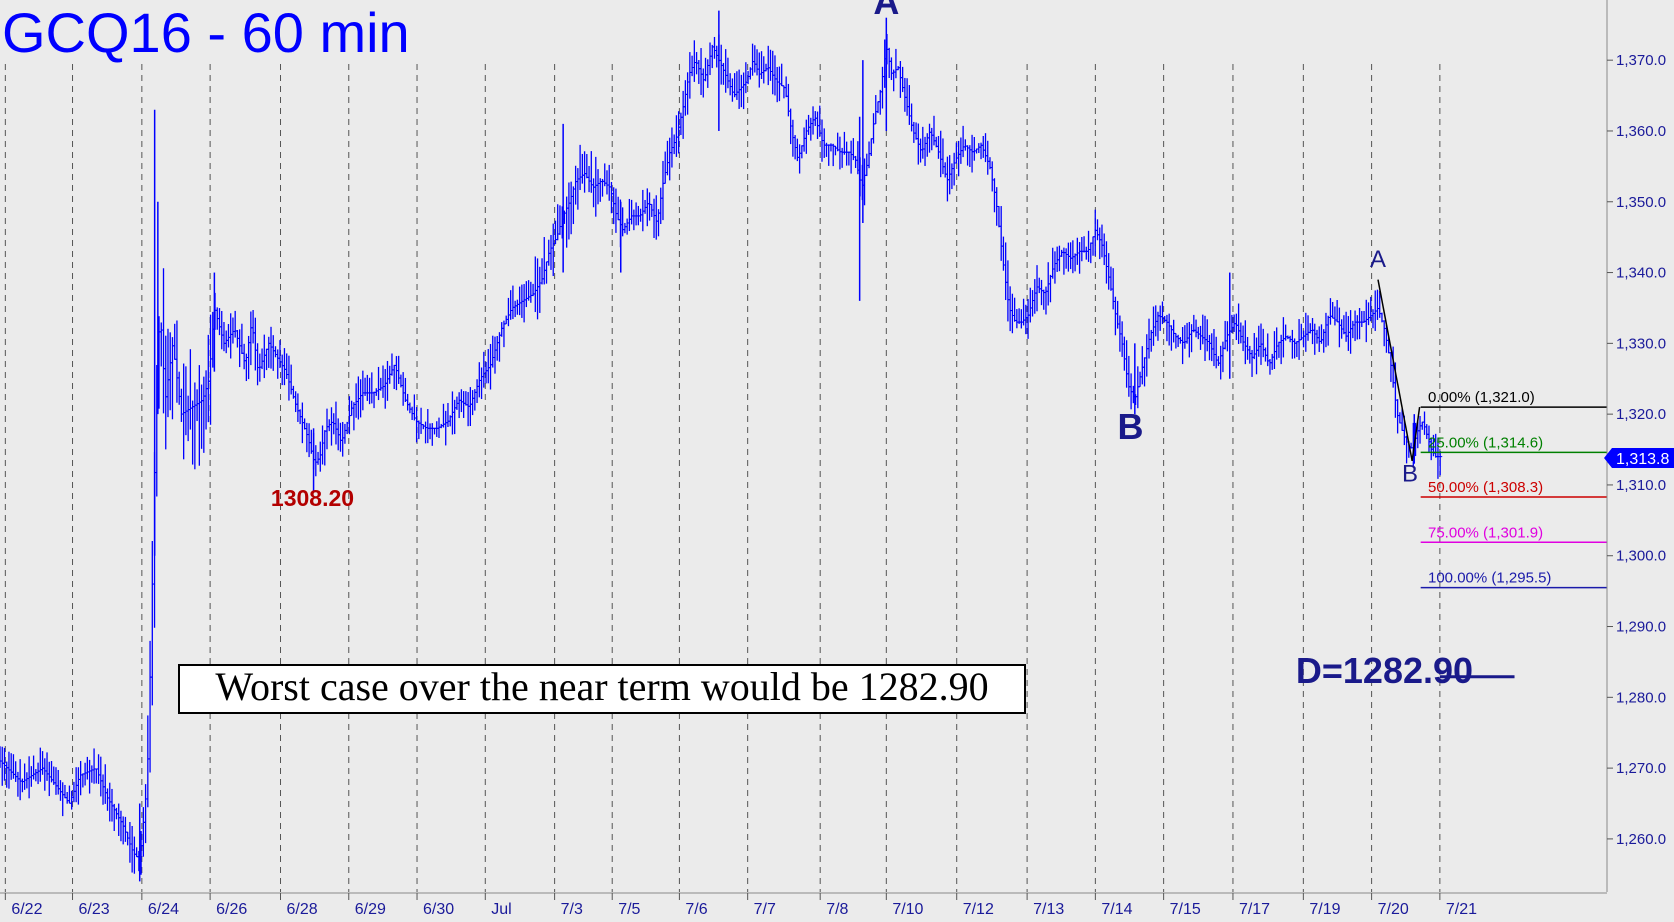 This screenshot has width=1674, height=922. I want to click on fib-label: 75.00% (1,301.9), so click(1485, 532).